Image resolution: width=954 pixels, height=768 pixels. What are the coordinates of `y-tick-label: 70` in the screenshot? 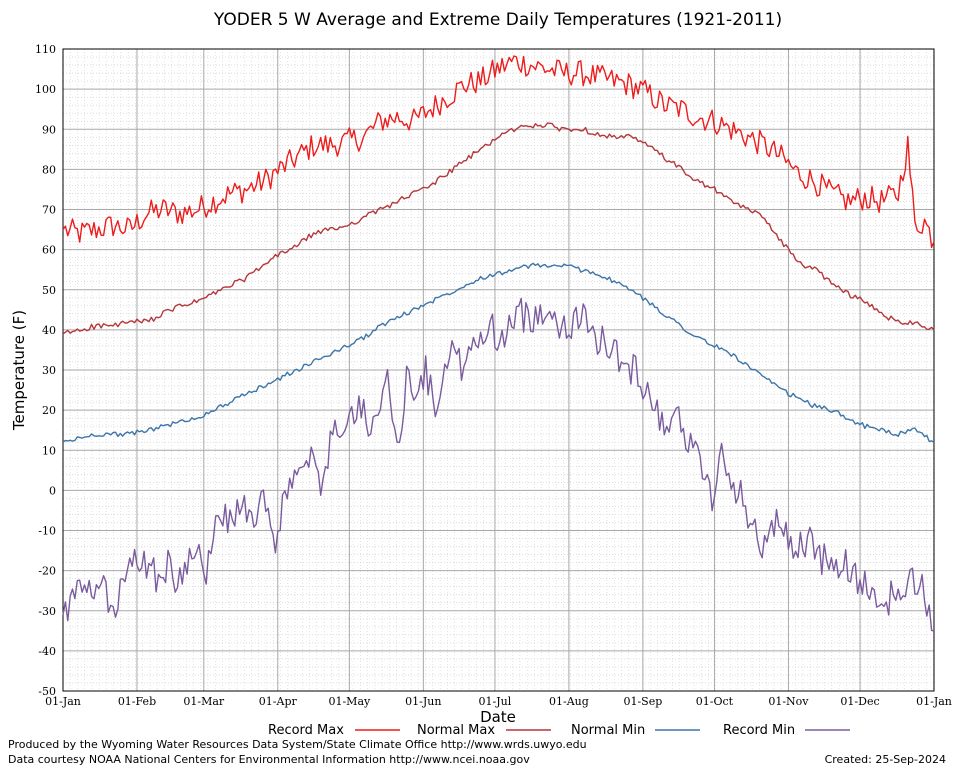 It's located at (49, 210).